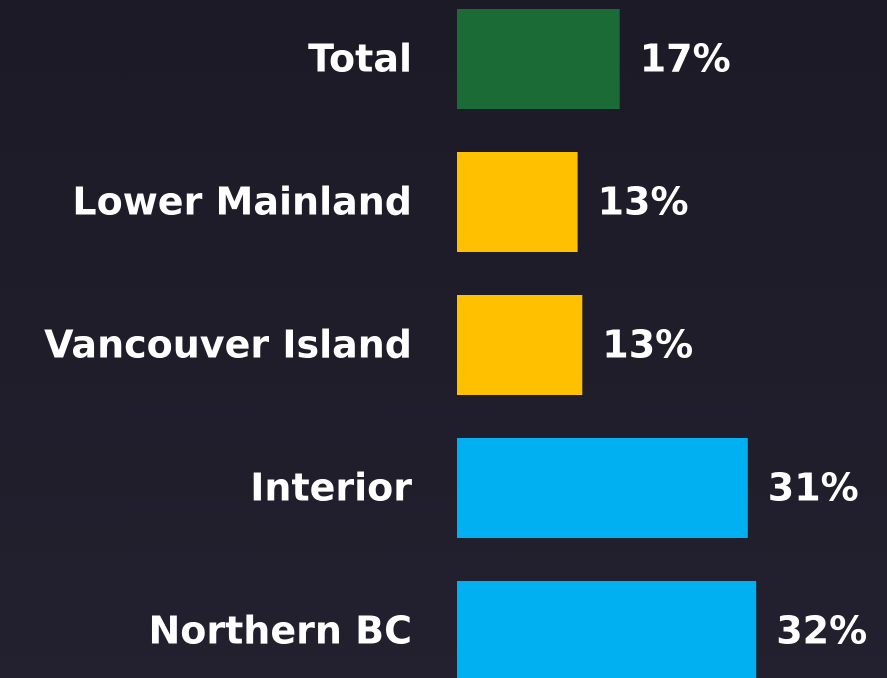  Describe the element at coordinates (821, 631) in the screenshot. I see `value-label: 32%` at that location.